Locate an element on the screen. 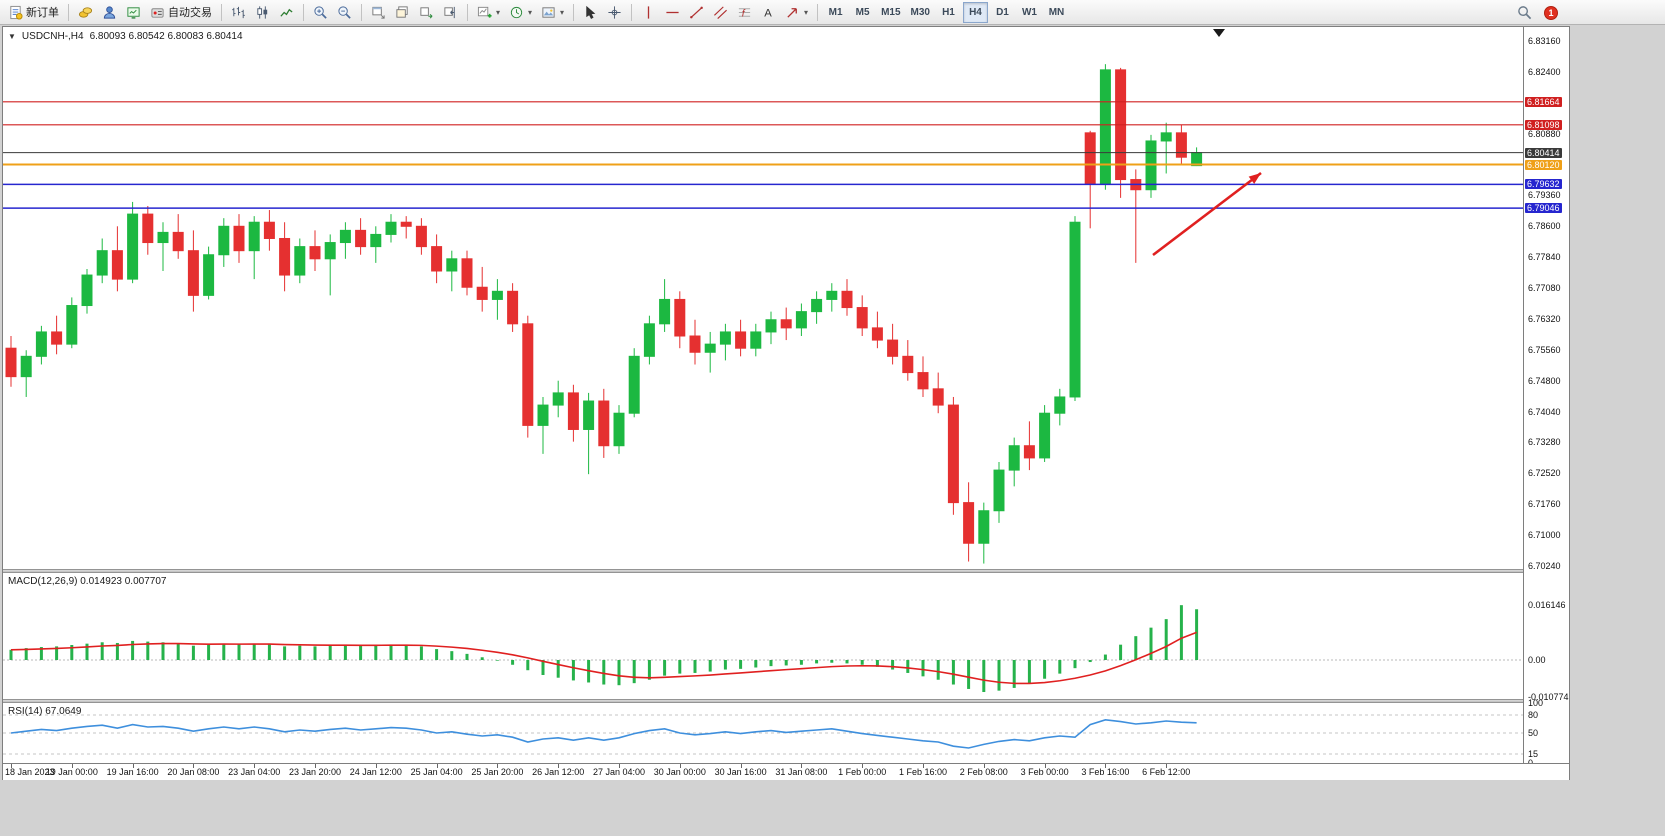  crosshair-button is located at coordinates (614, 12).